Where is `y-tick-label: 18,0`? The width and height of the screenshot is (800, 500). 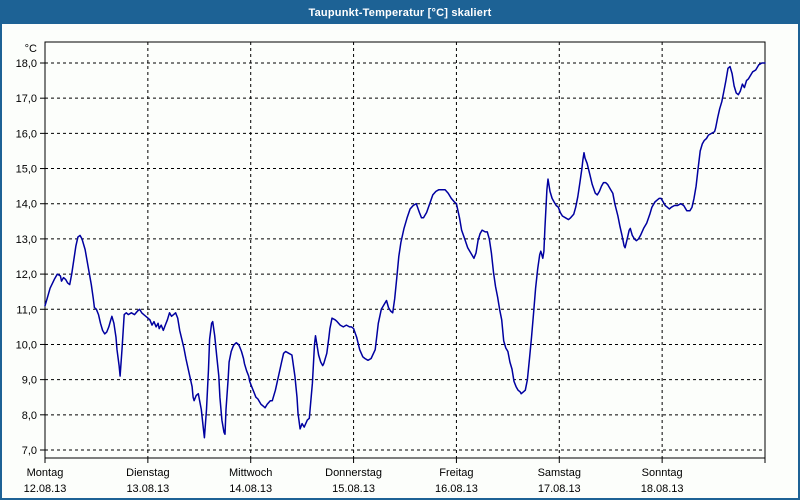
y-tick-label: 18,0 is located at coordinates (26, 64).